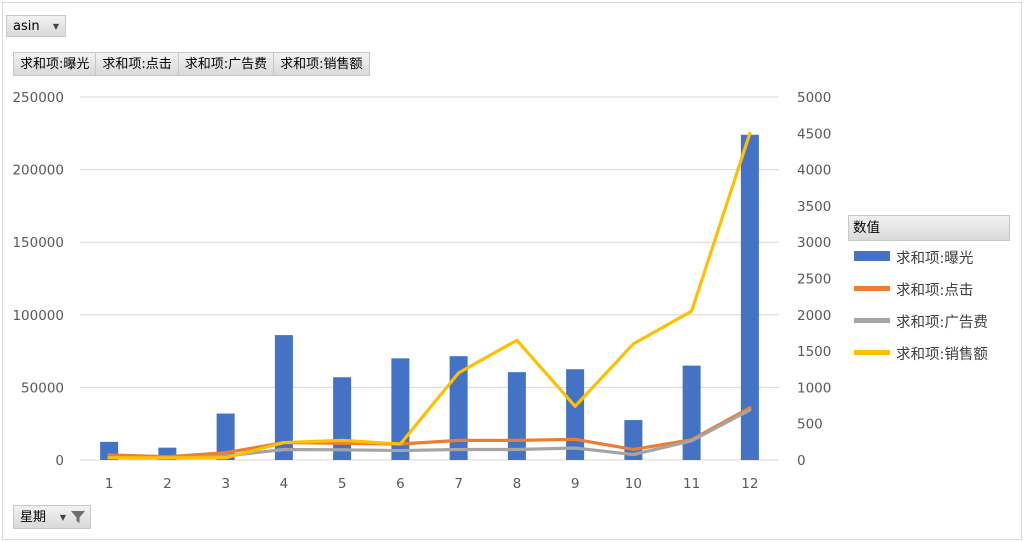 This screenshot has width=1024, height=542. I want to click on legend-item-impressions: 求和项:曝光, so click(929, 257).